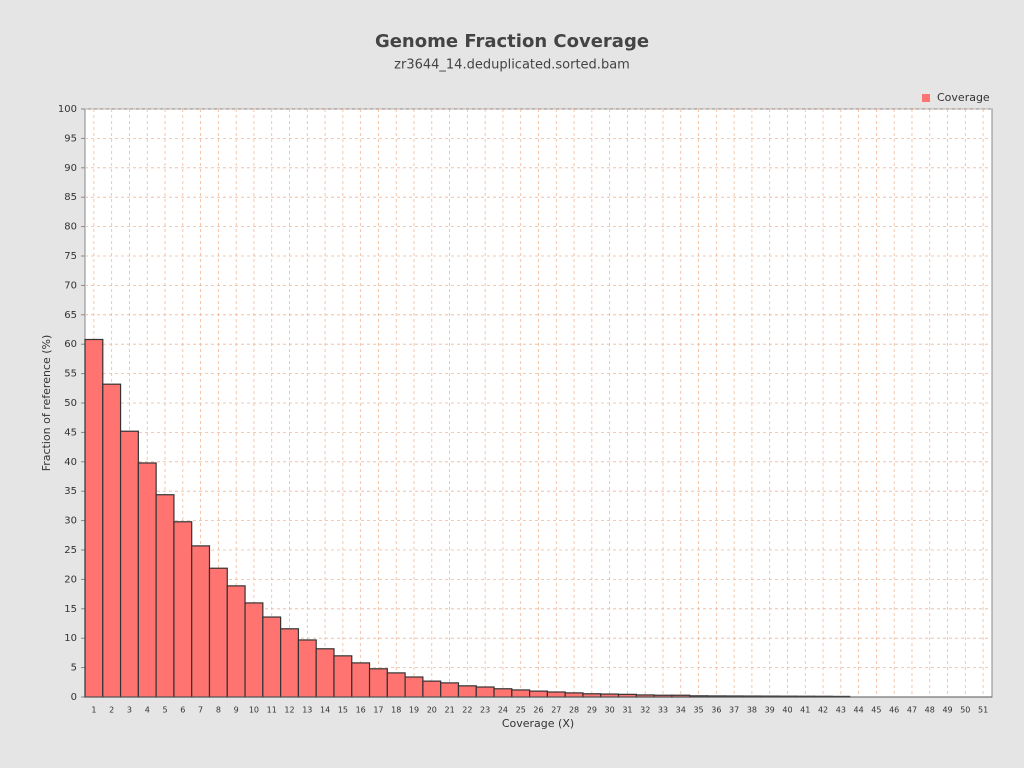  Describe the element at coordinates (538, 723) in the screenshot. I see `x-axis-label: Coverage (X)` at that location.